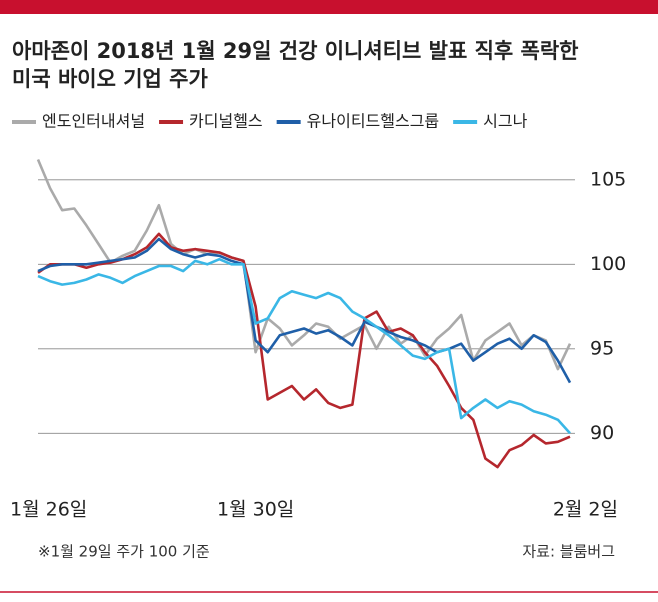 The image size is (658, 602). What do you see at coordinates (93, 121) in the screenshot?
I see `legend-label: 엔도인터내셔널` at bounding box center [93, 121].